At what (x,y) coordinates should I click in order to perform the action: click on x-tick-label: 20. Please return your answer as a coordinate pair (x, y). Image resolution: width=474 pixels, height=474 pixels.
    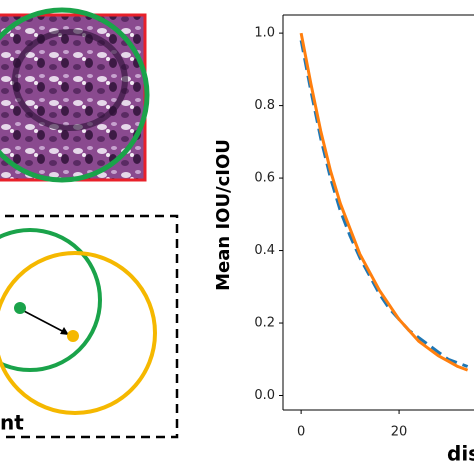
    Looking at the image, I should click on (399, 432).